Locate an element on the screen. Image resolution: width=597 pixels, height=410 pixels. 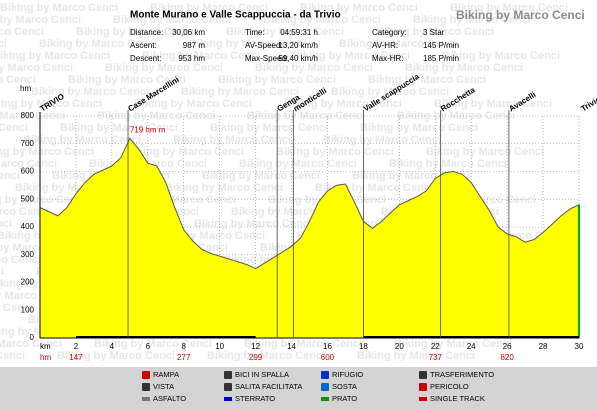
y-tick-label: 400 is located at coordinates (28, 226).